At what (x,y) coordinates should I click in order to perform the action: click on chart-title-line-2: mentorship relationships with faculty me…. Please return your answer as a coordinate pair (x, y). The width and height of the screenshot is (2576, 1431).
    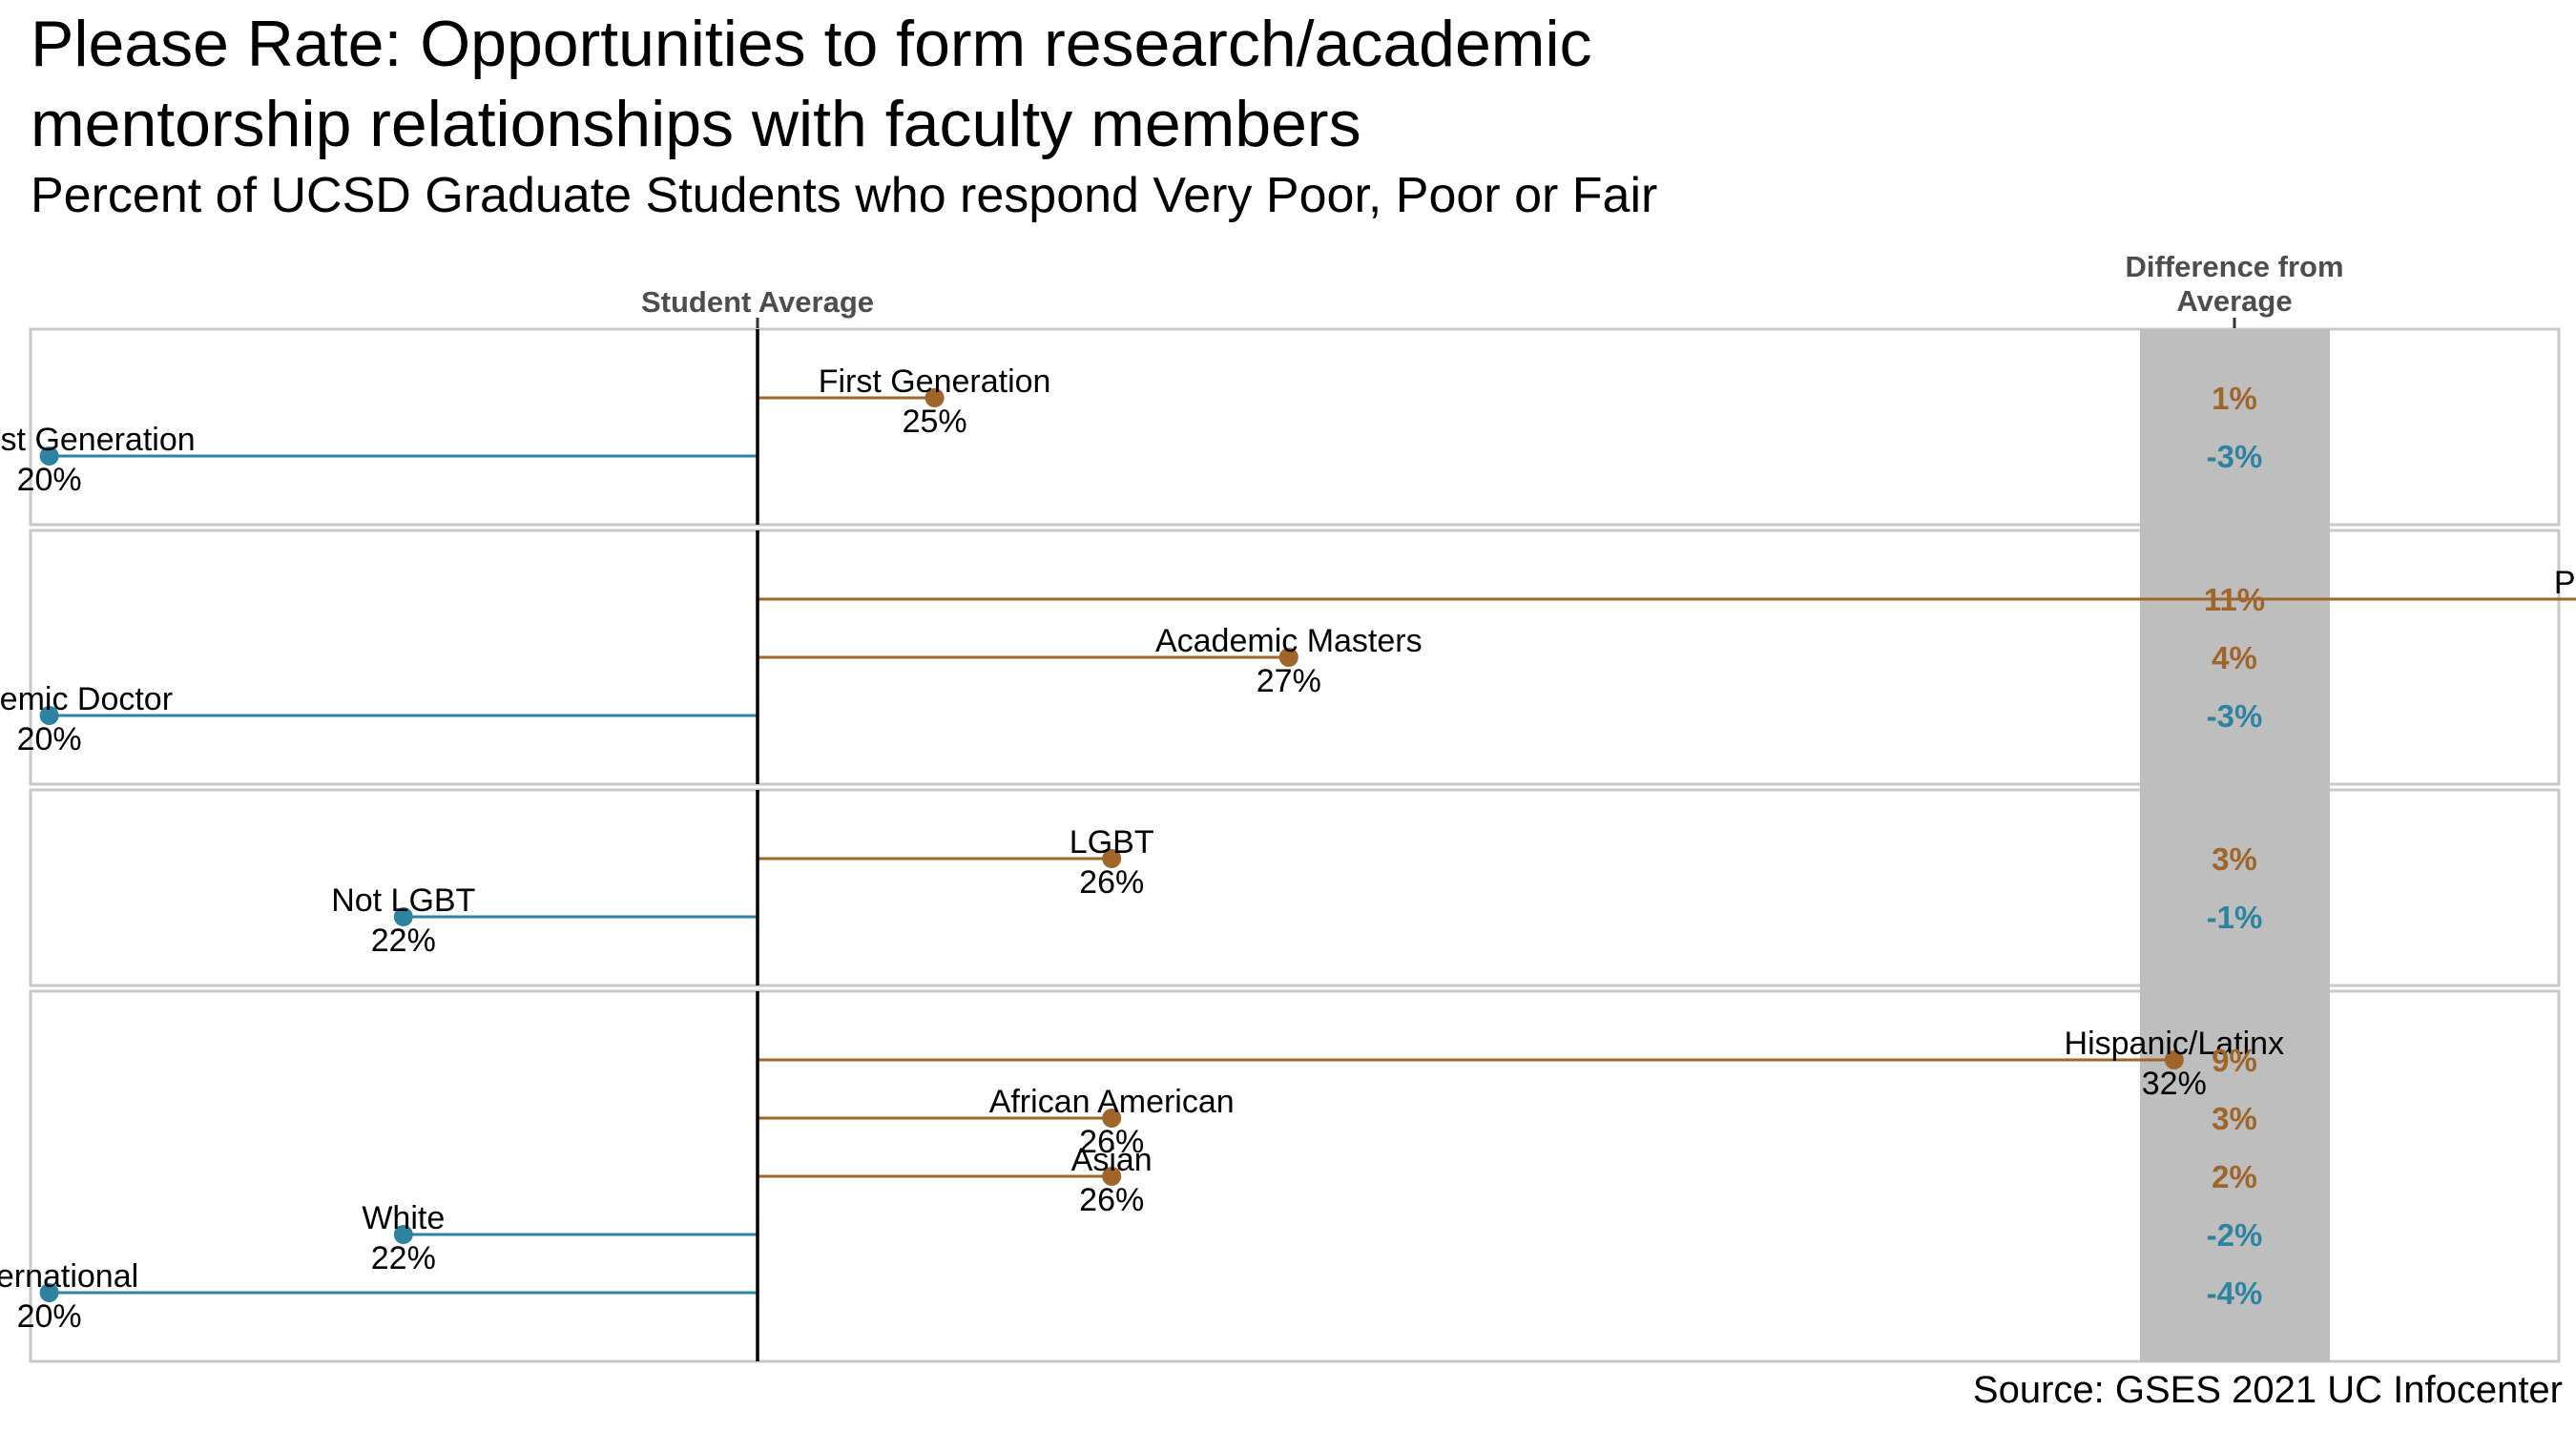
    Looking at the image, I should click on (696, 124).